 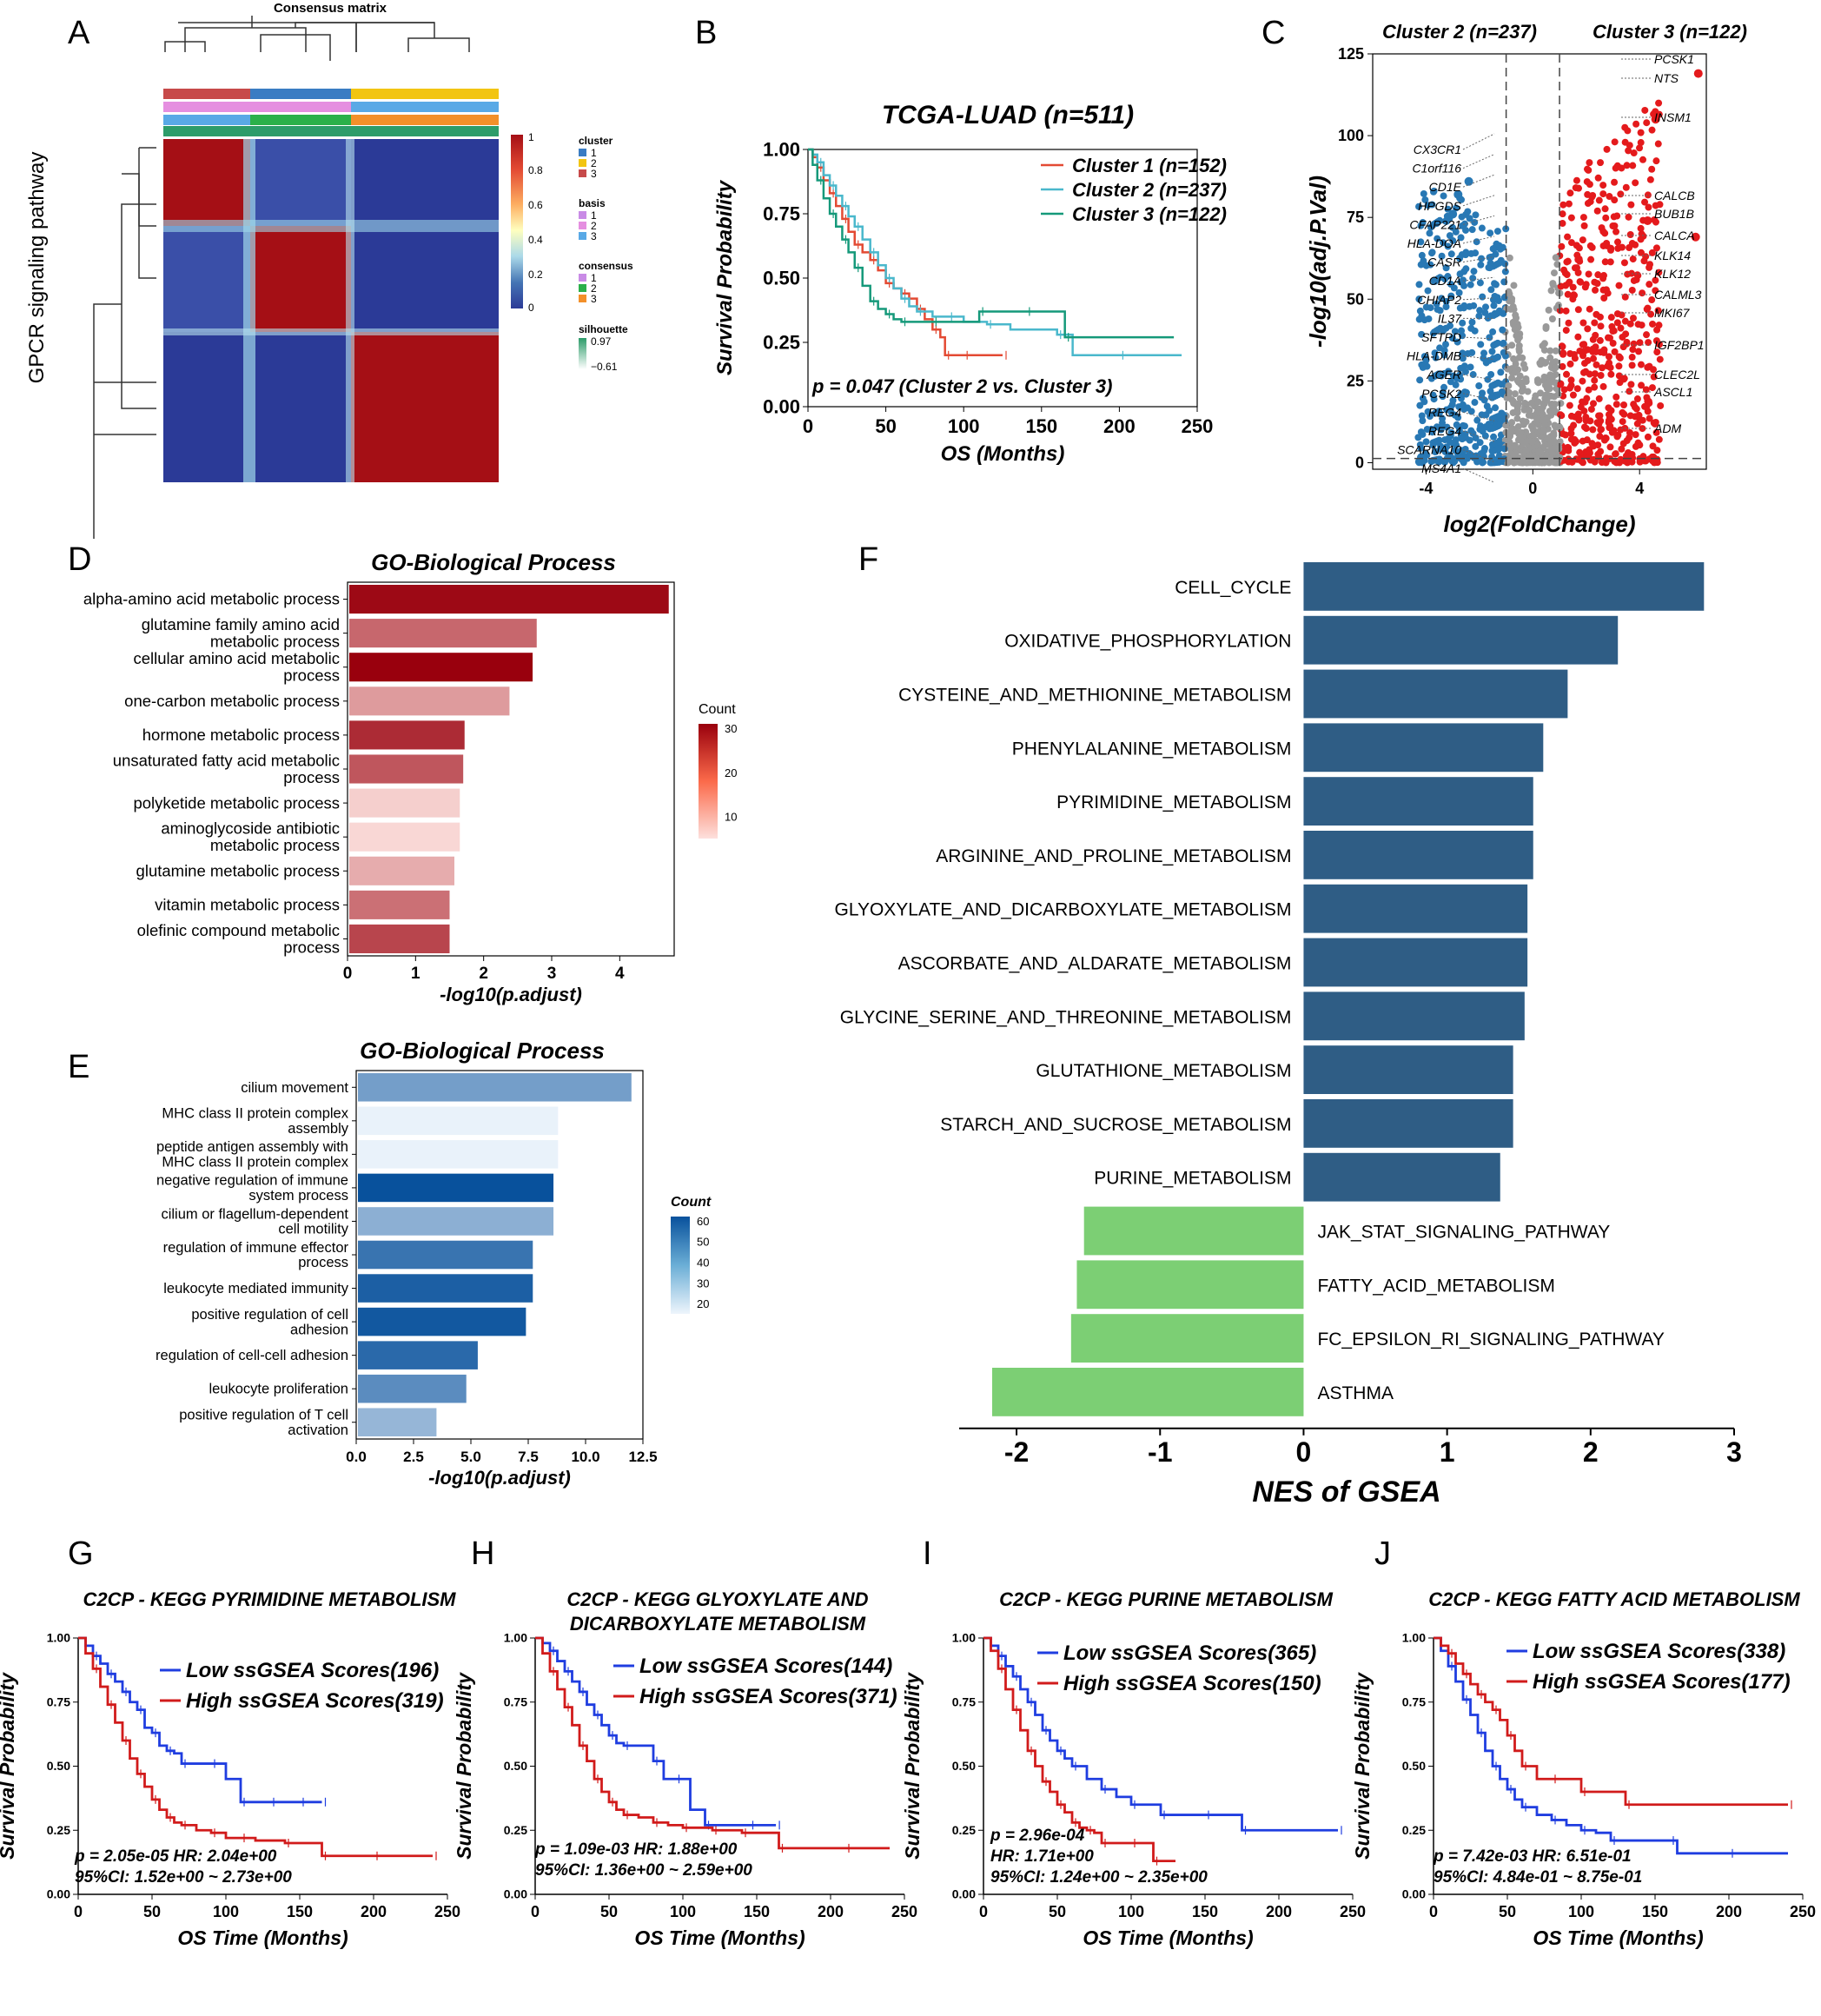 What do you see at coordinates (1538, 1877) in the screenshot?
I see `km-stats: 95%CI: 4.84e-01 ~ 8.75e-01` at bounding box center [1538, 1877].